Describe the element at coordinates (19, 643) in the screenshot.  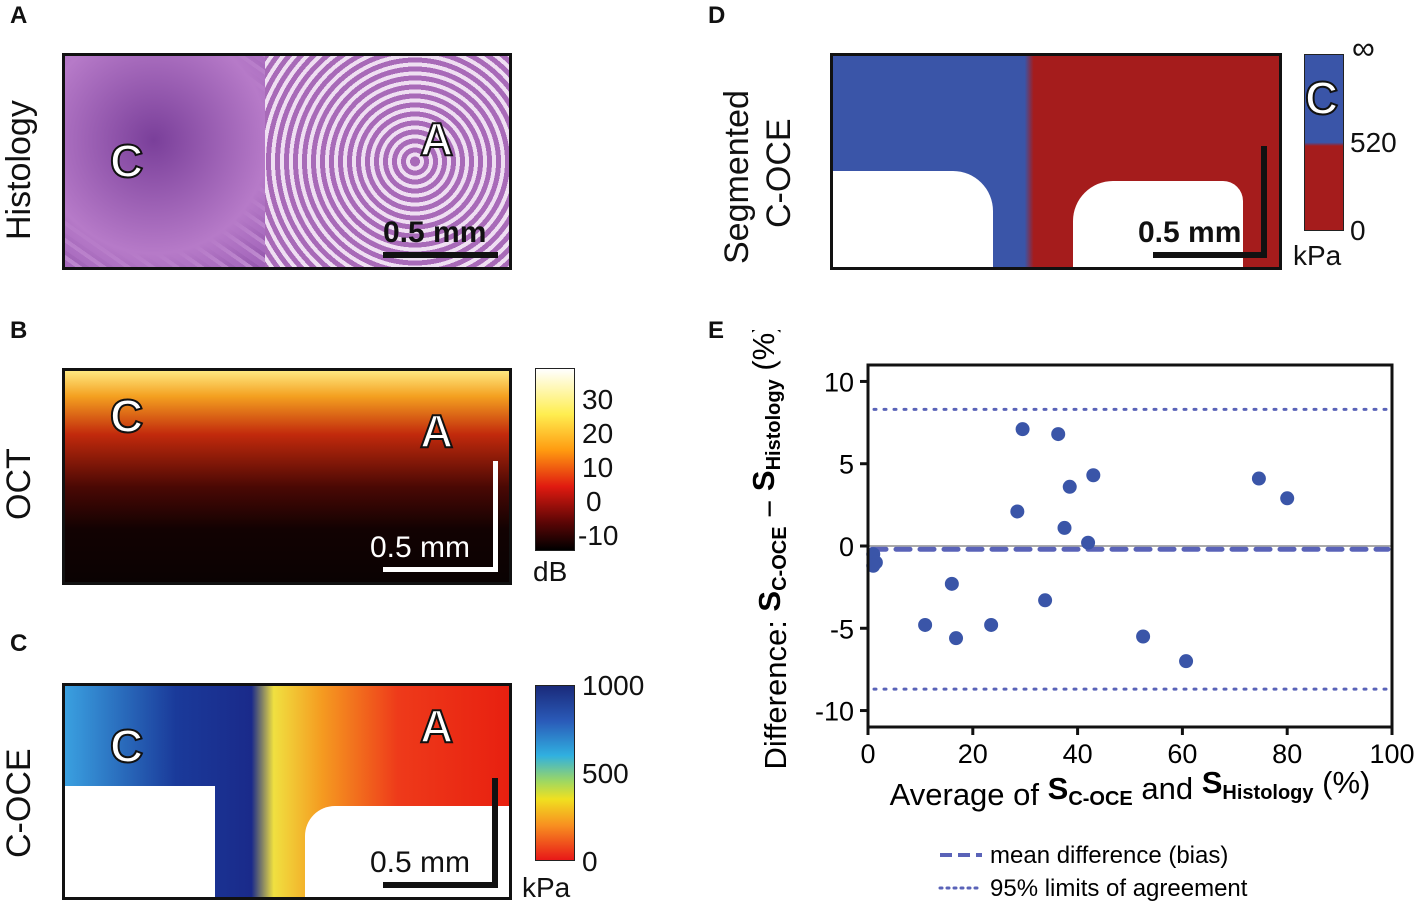
I see `panel-letter-c: C` at that location.